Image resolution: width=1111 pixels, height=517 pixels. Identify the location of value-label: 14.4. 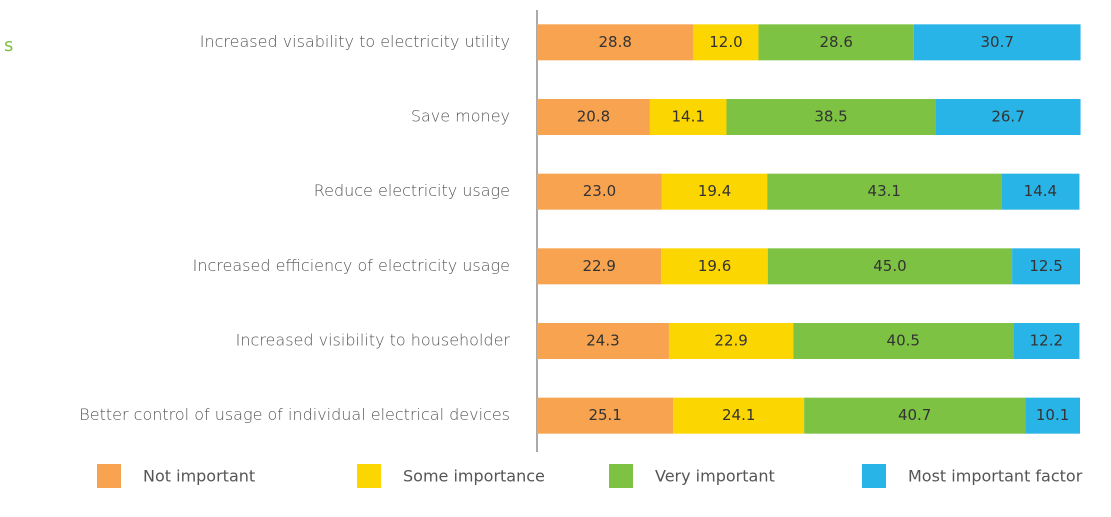
(1040, 191).